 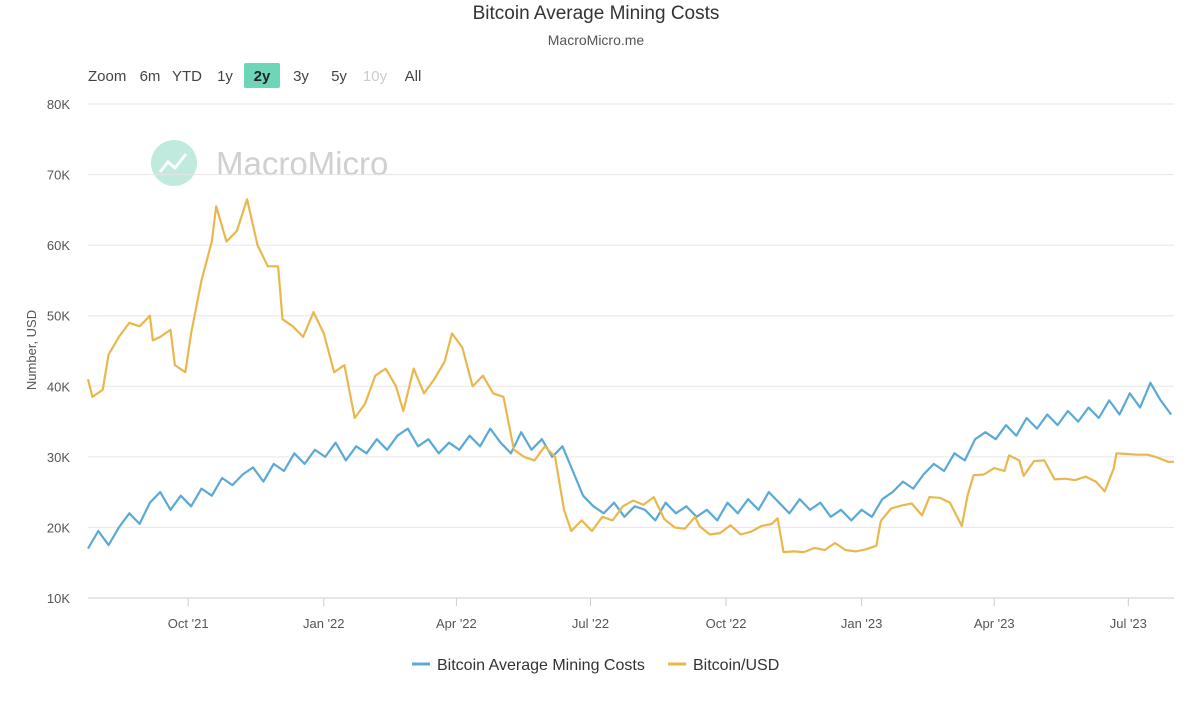 What do you see at coordinates (107, 76) in the screenshot?
I see `zoom-label: Zoom` at bounding box center [107, 76].